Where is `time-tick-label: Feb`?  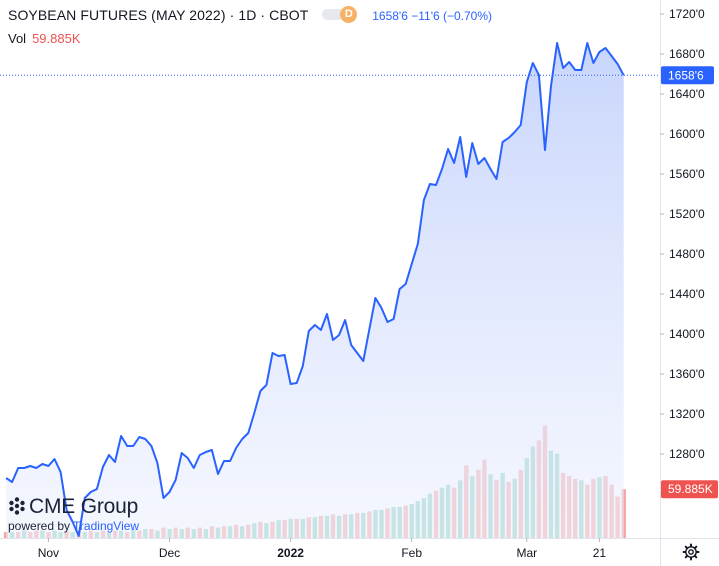
time-tick-label: Feb is located at coordinates (411, 553).